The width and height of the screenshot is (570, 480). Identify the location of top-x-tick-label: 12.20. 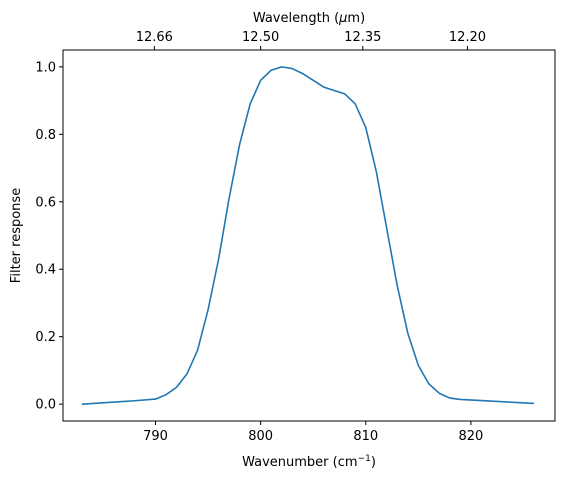
(467, 37).